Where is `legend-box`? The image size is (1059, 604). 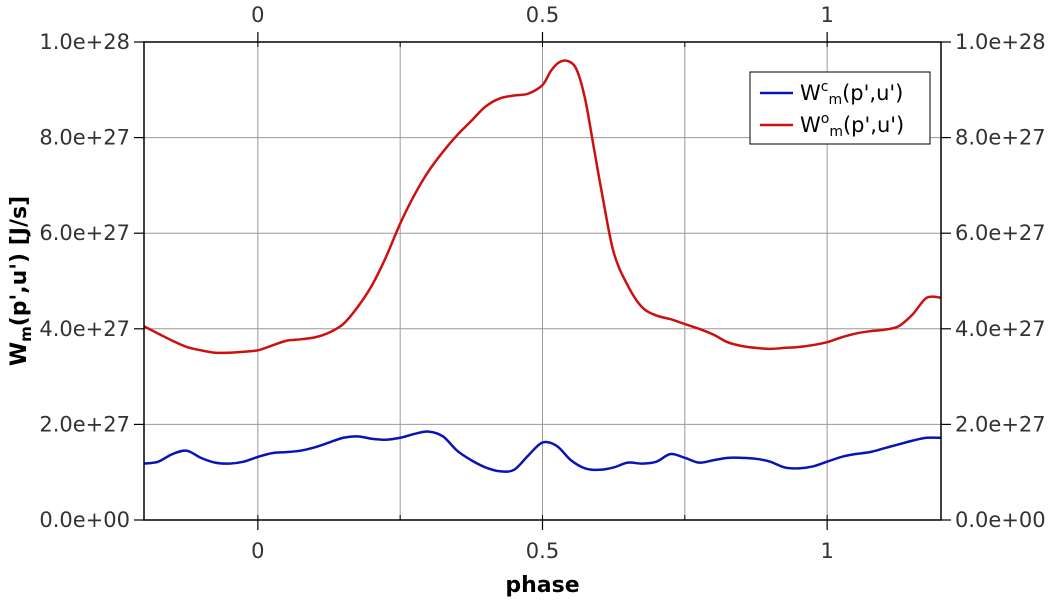
legend-box is located at coordinates (840, 108).